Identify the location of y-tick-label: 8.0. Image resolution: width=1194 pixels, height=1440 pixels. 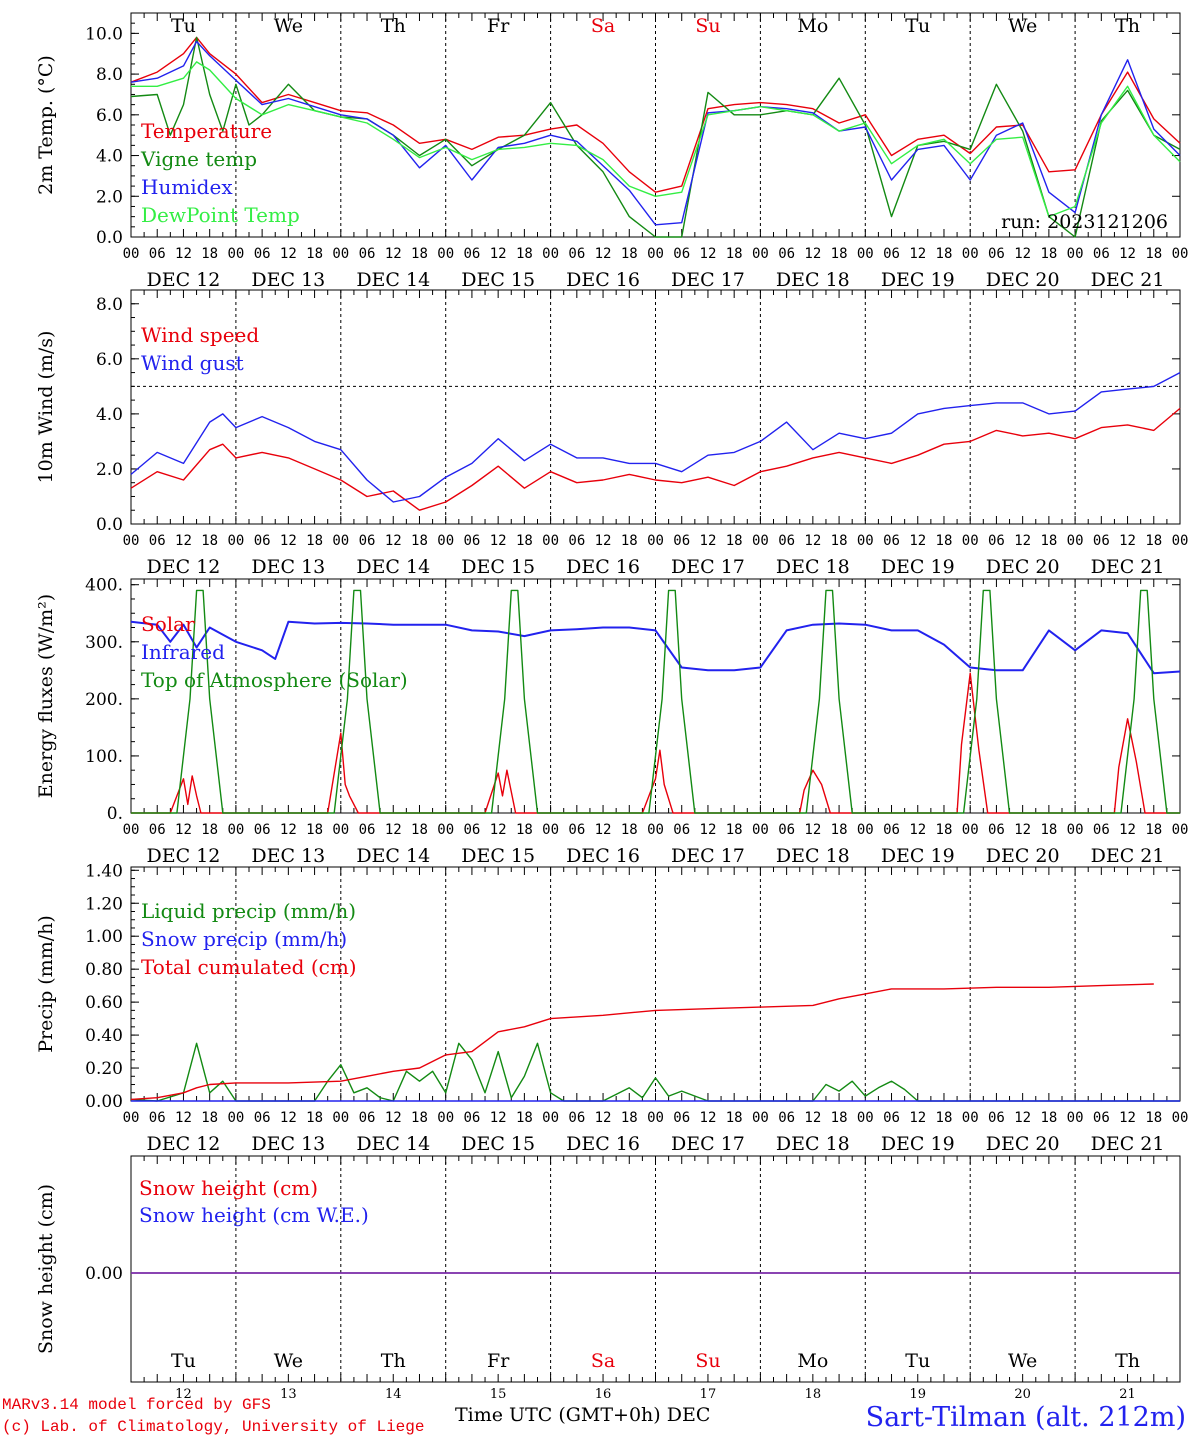
(109, 75).